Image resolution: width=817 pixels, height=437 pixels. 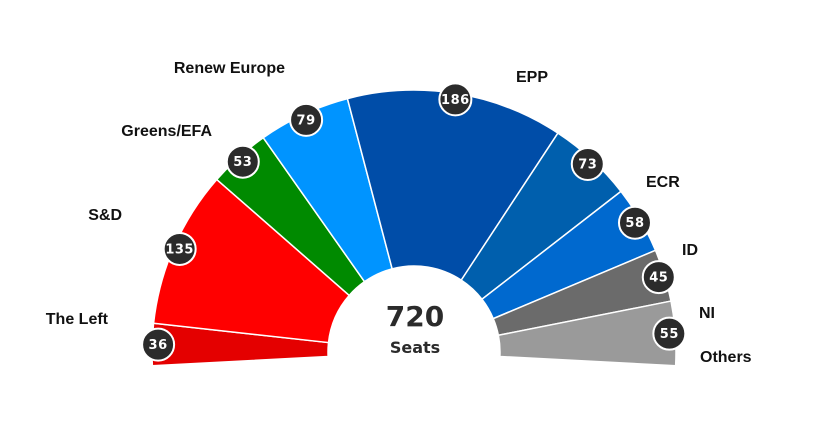 I want to click on seat-count-label: 36, so click(x=158, y=345).